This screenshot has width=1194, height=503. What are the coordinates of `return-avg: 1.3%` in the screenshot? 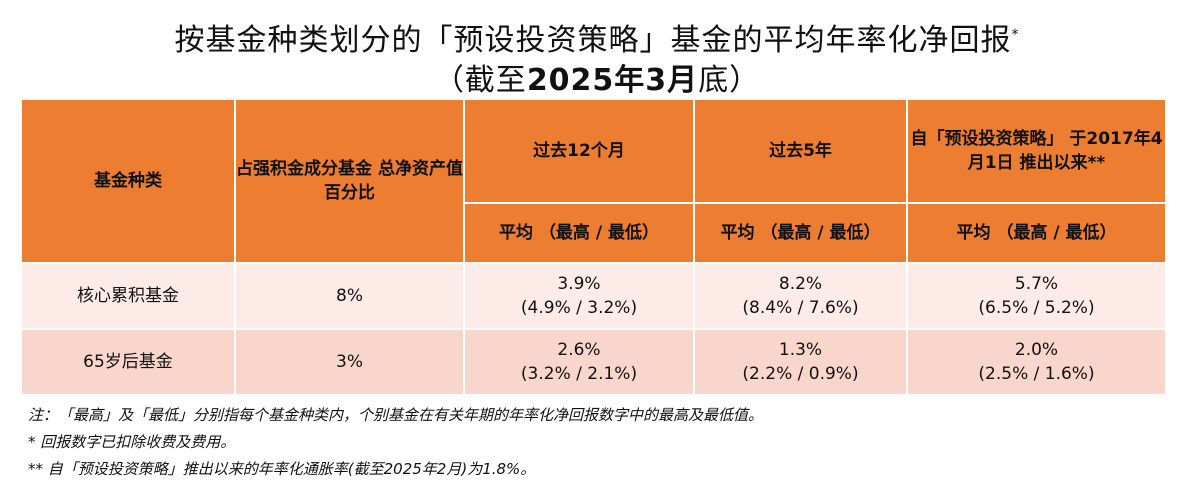 It's located at (800, 350).